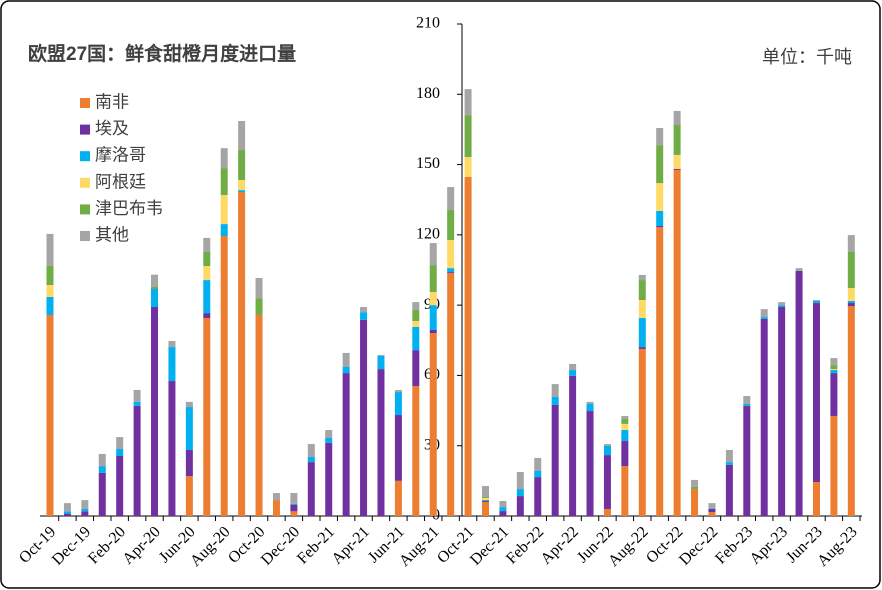  I want to click on chart-title: 欧盟27国：鲜食甜橙月度进口量, so click(162, 53).